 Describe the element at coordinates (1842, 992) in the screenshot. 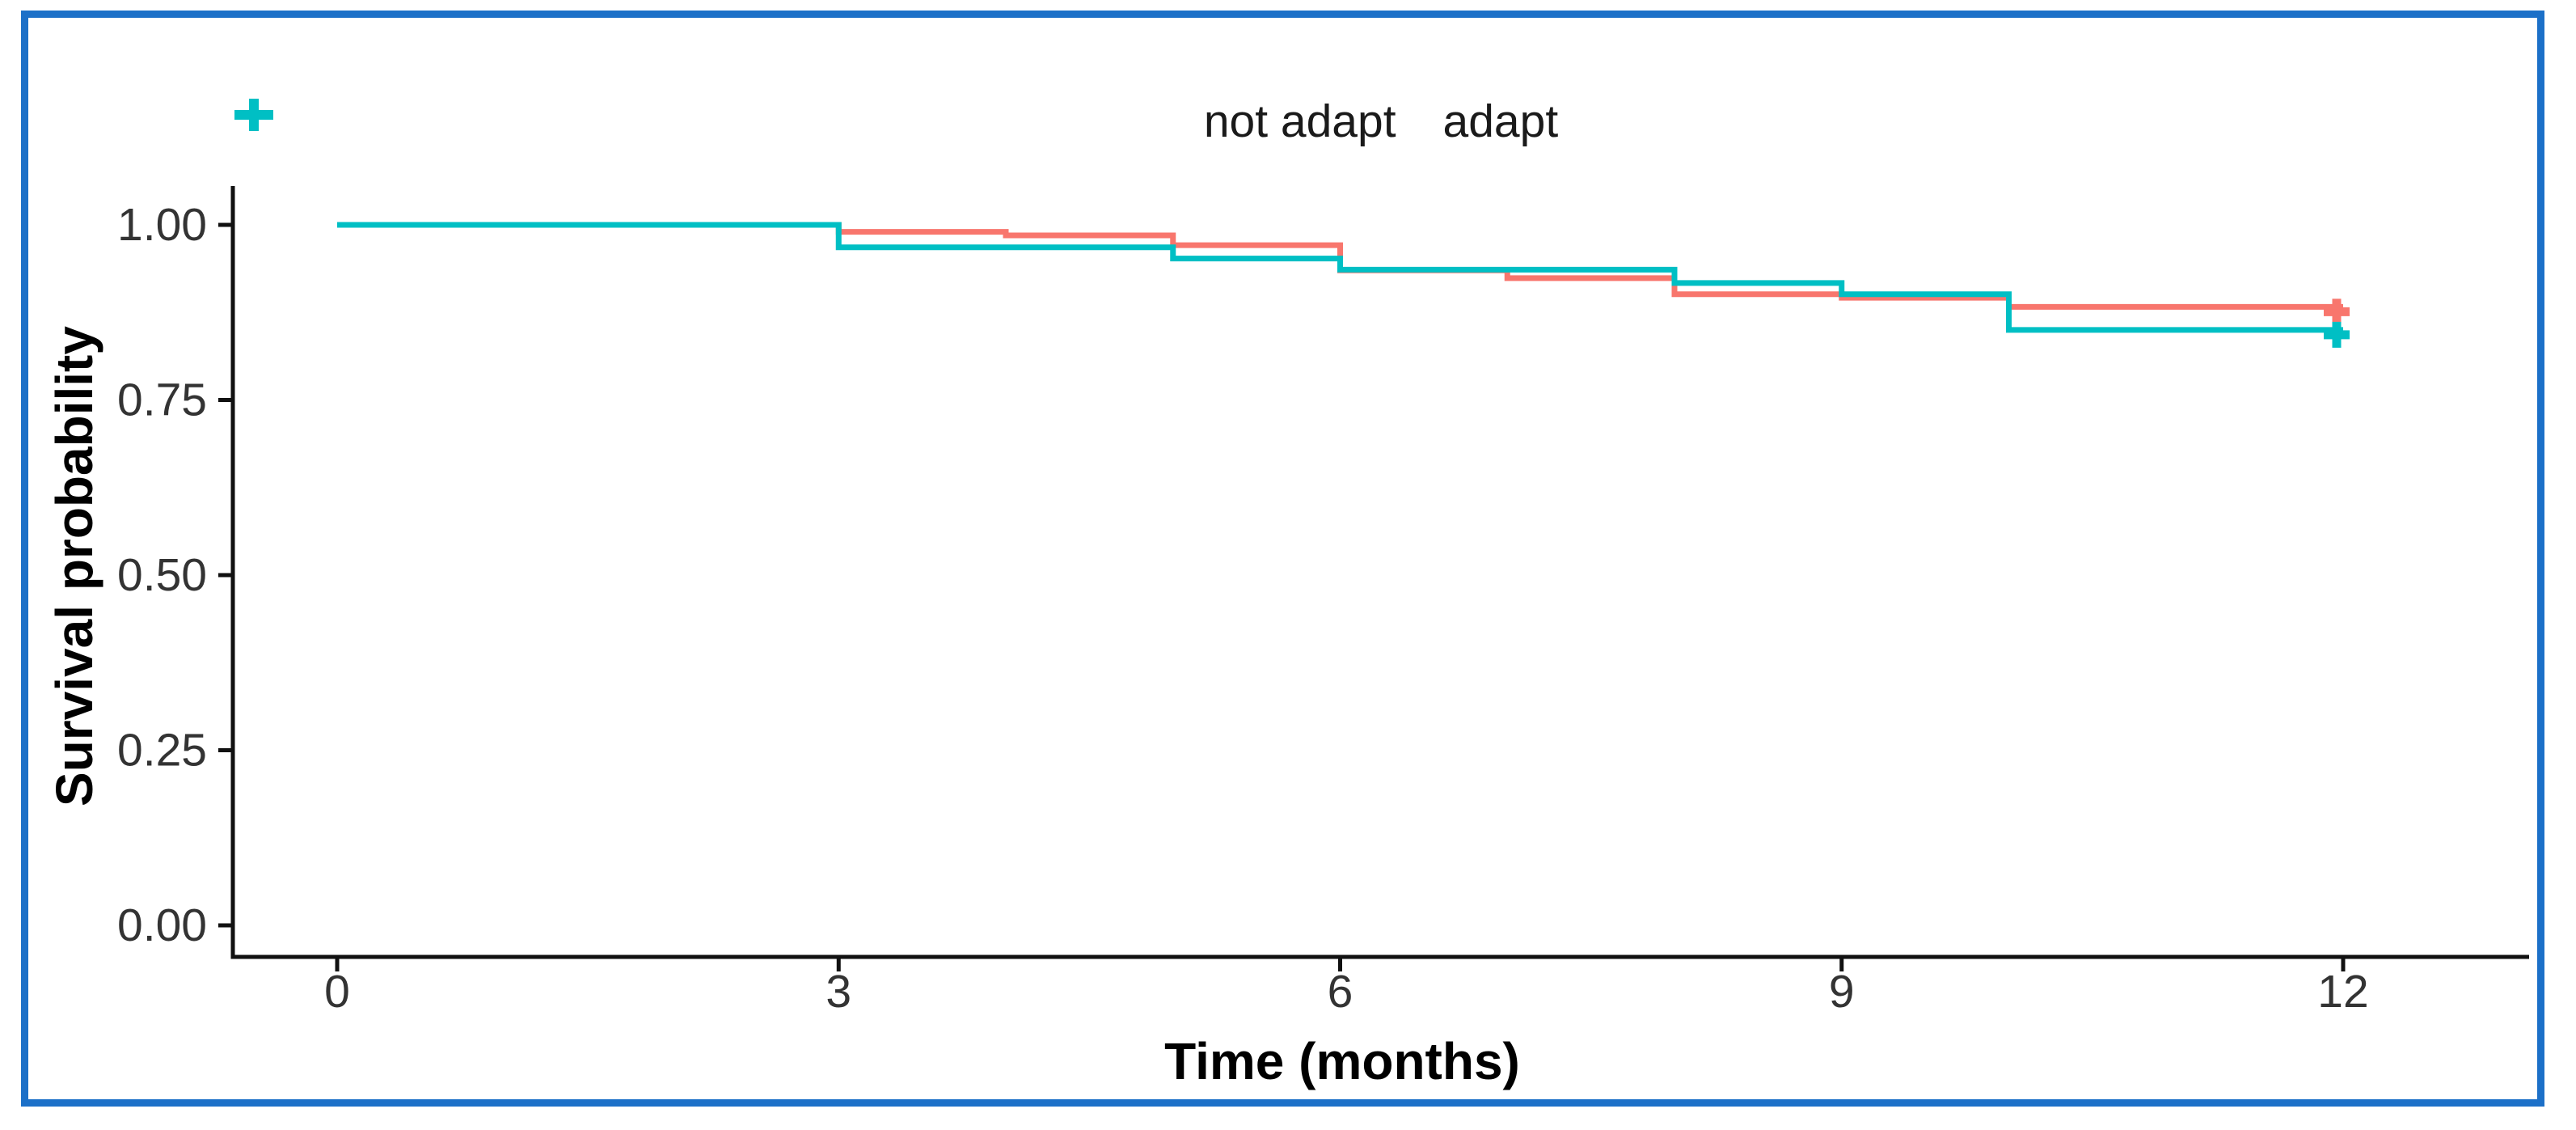

I see `x-tick-label: 9` at that location.